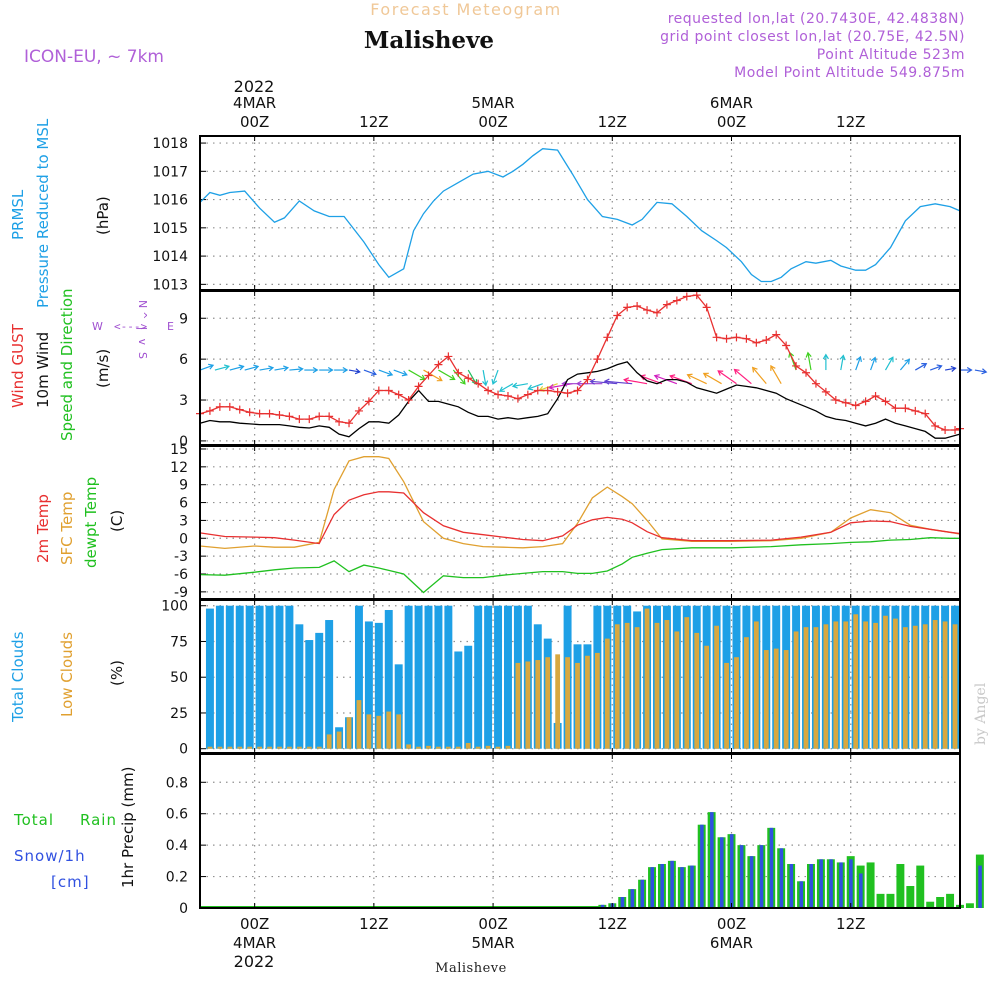 This screenshot has height=1000, width=1000. I want to click on pressure-unit: (hPa), so click(103, 215).